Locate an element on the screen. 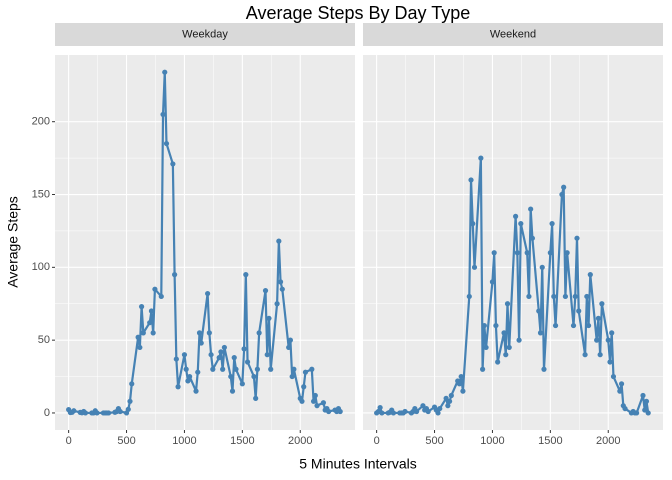  y-tick-label: 0 is located at coordinates (47, 413).